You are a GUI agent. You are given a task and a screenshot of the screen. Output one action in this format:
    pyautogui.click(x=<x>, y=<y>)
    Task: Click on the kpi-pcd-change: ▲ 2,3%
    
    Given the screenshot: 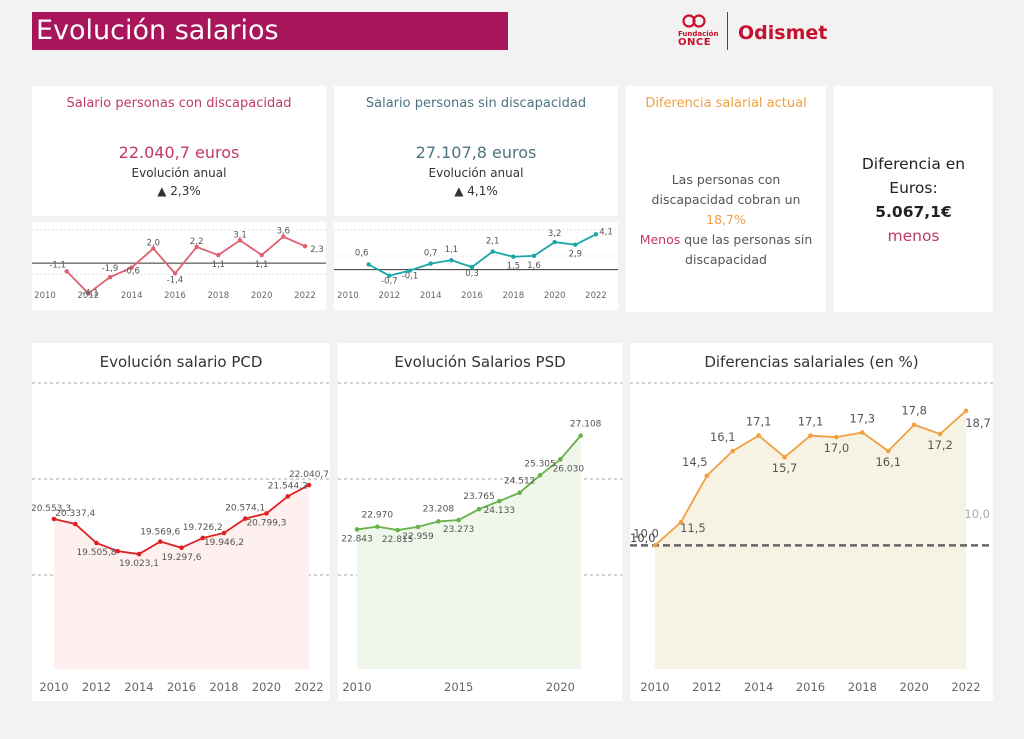 What is the action you would take?
    pyautogui.click(x=179, y=191)
    